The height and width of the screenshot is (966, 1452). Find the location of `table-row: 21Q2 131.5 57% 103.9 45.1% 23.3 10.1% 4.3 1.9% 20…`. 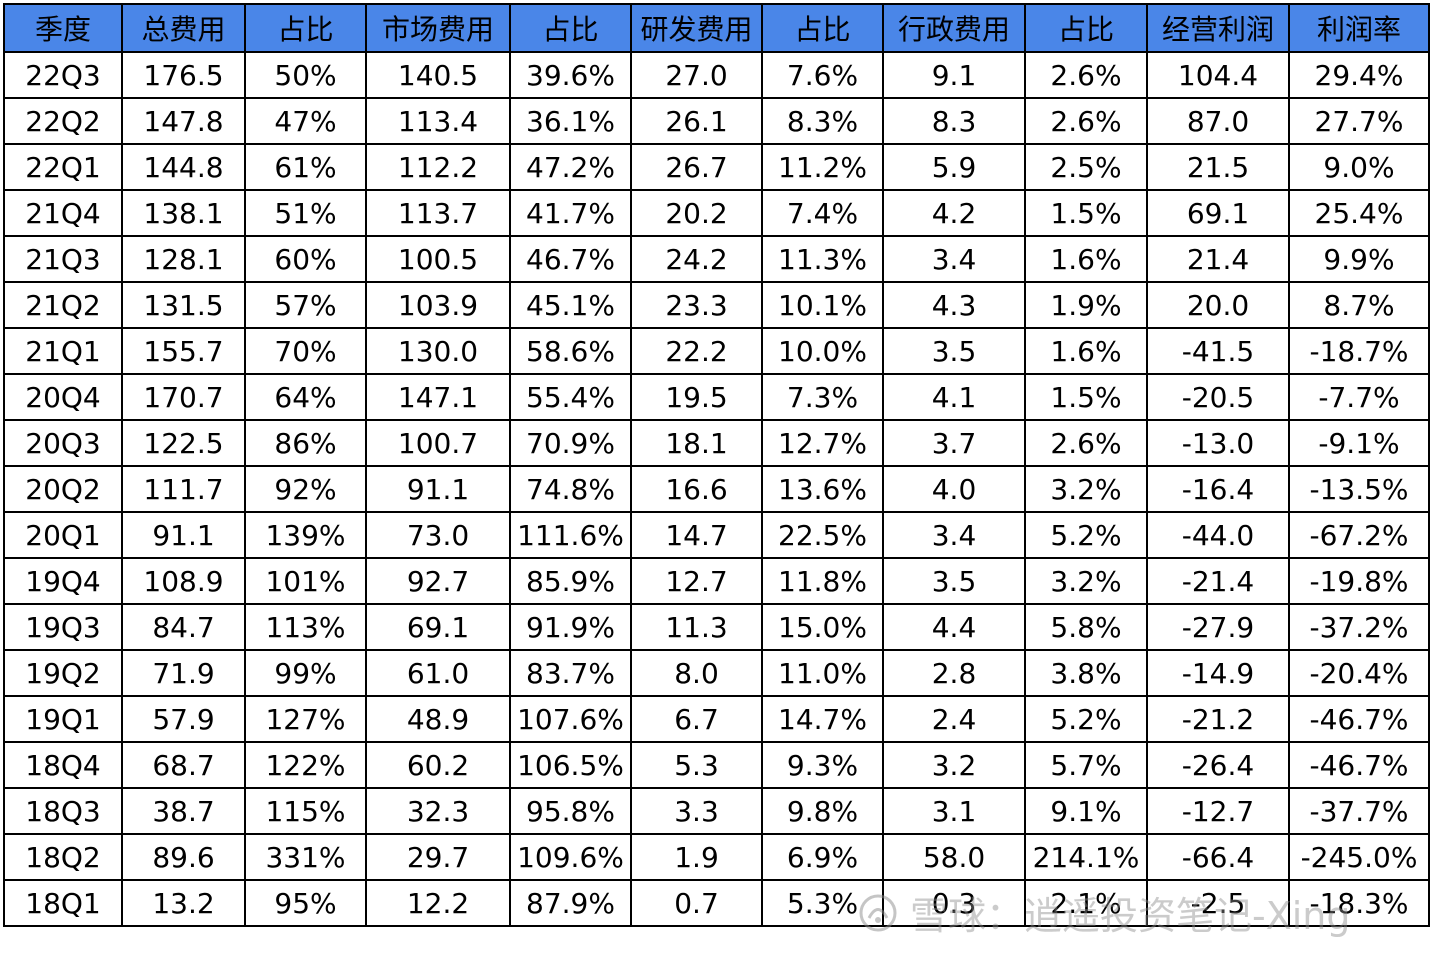

table-row: 21Q2 131.5 57% 103.9 45.1% 23.3 10.1% 4.3 1.9% 20… is located at coordinates (716, 305).